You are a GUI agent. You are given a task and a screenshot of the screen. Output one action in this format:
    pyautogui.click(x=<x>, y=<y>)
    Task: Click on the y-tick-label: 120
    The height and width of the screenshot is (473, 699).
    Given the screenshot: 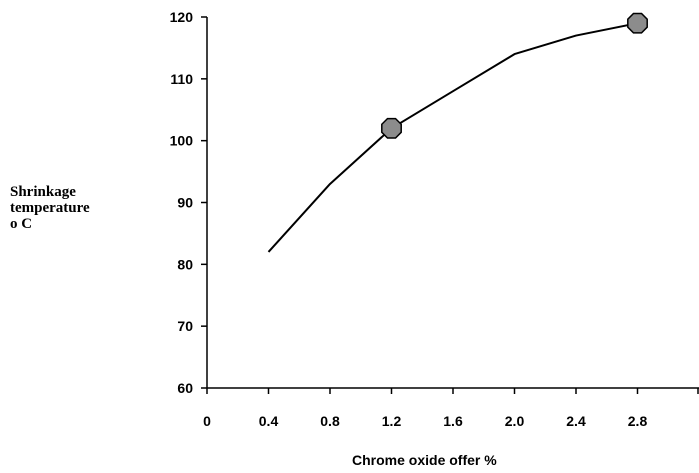 What is the action you would take?
    pyautogui.click(x=182, y=17)
    